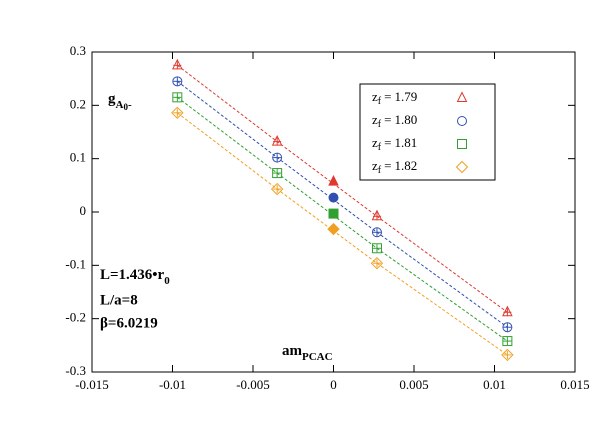 This screenshot has width=610, height=432. I want to click on y-tick-label: -0.1, so click(75, 263).